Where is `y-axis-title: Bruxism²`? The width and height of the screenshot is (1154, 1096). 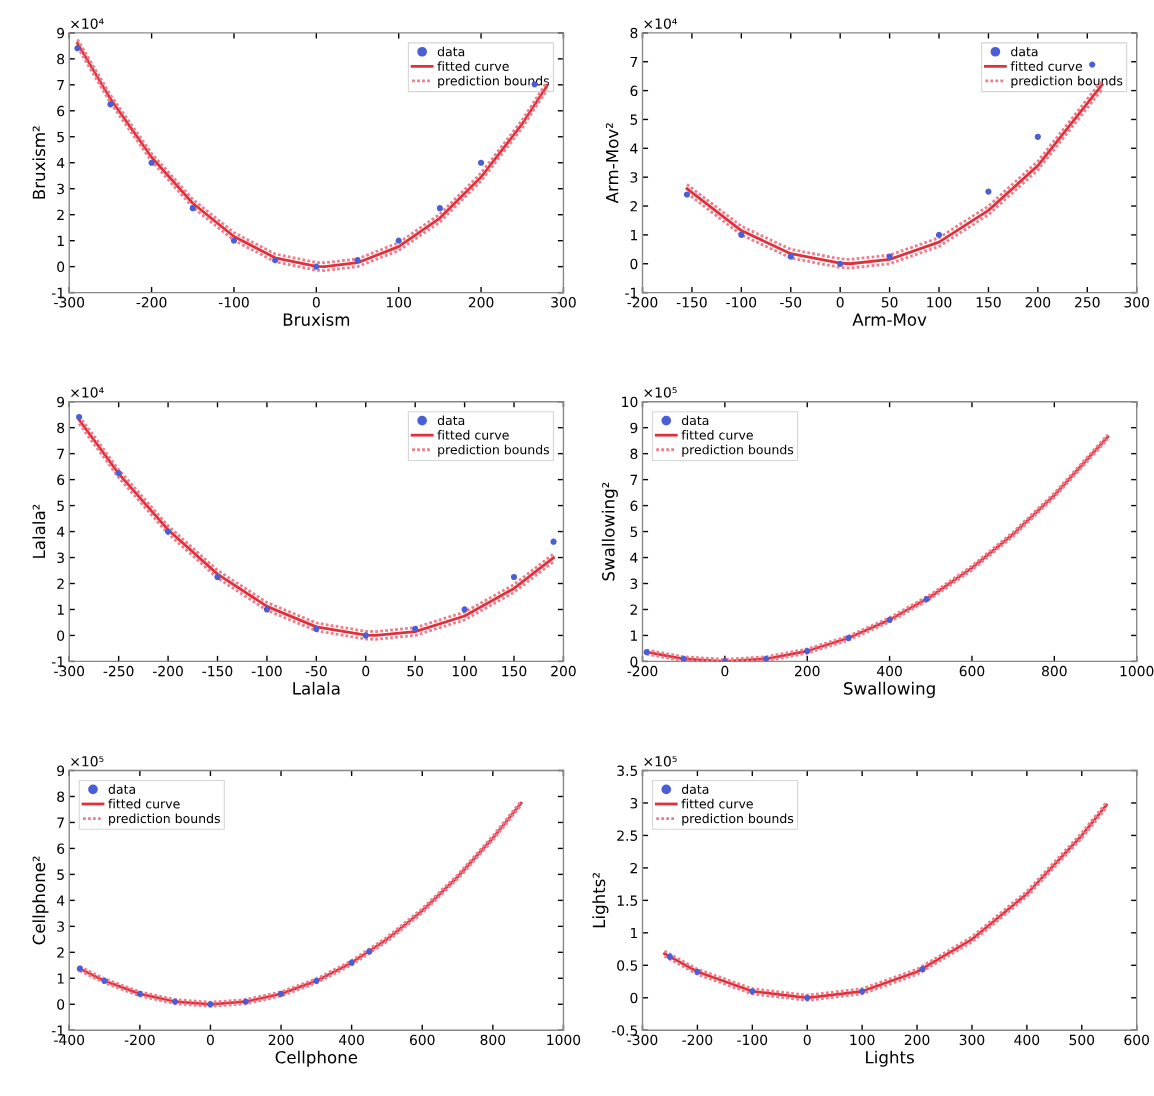
y-axis-title: Bruxism² is located at coordinates (39, 162).